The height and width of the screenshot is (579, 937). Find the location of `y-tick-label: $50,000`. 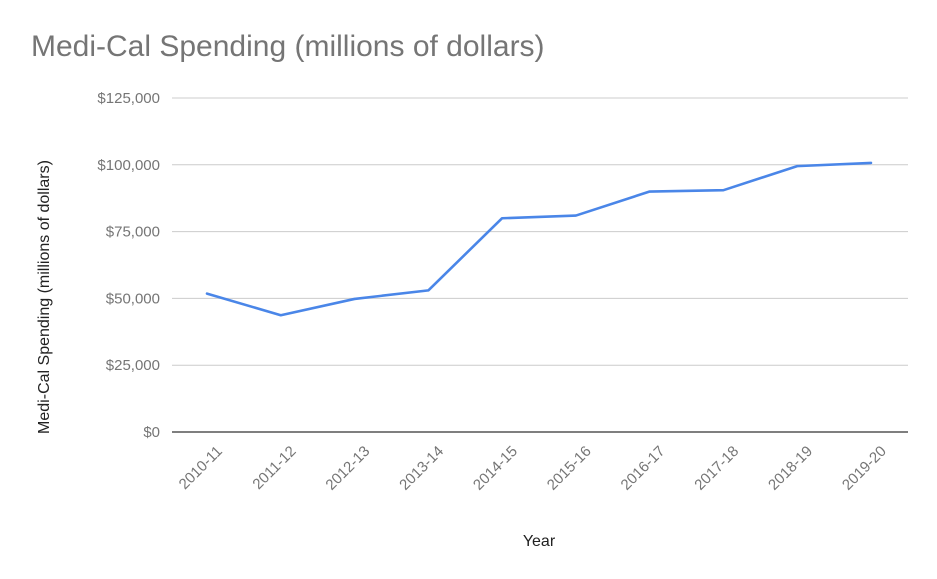

y-tick-label: $50,000 is located at coordinates (133, 298).